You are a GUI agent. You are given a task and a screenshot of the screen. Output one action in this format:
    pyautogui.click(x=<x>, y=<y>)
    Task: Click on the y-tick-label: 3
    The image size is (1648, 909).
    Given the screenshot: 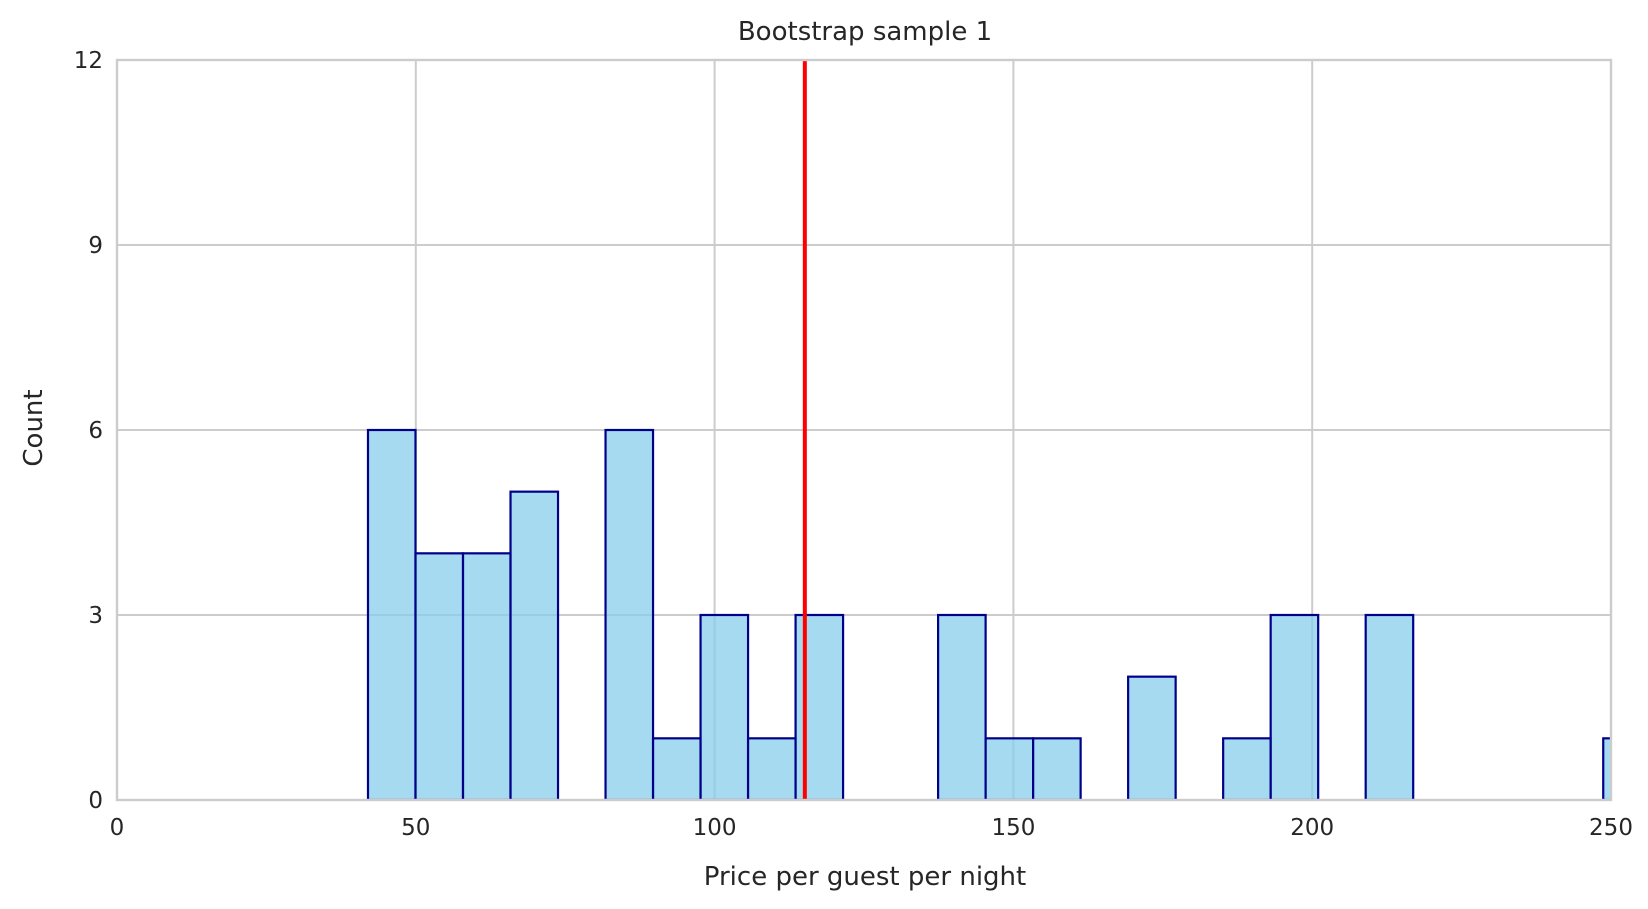 What is the action you would take?
    pyautogui.click(x=95, y=616)
    